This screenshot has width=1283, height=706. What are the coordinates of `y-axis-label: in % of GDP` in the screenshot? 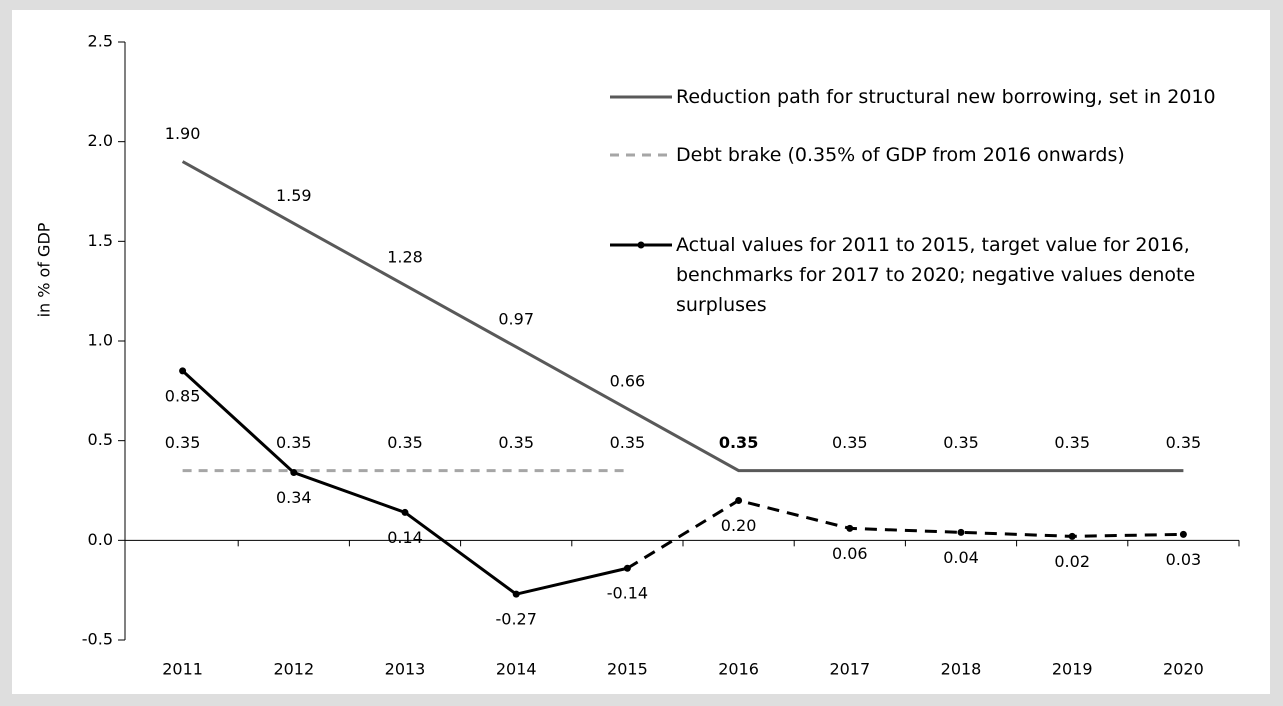 It's located at (44, 269).